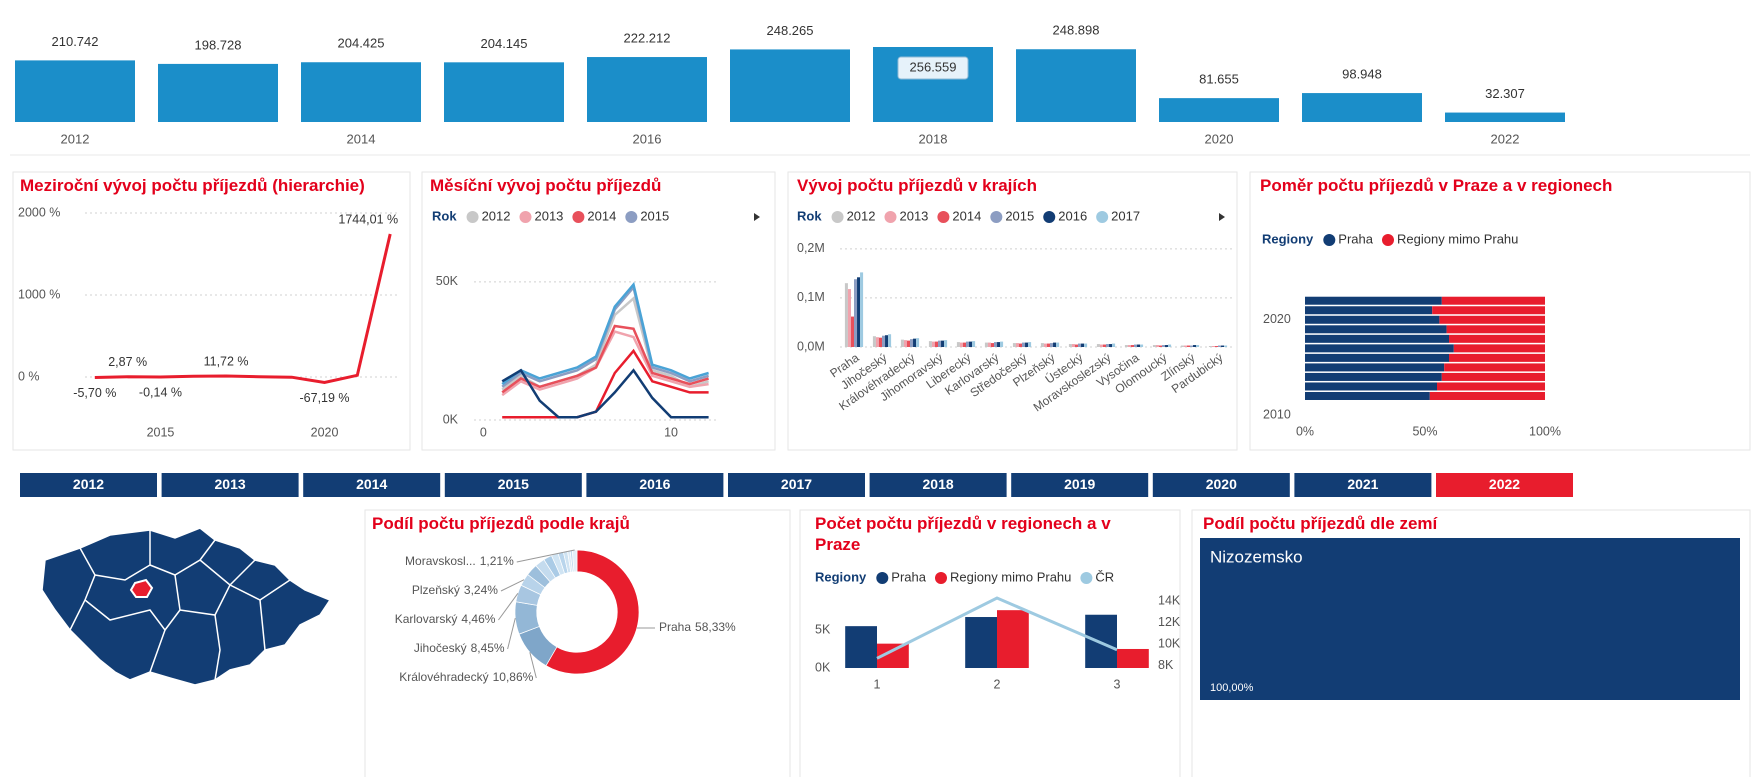 The height and width of the screenshot is (777, 1758). I want to click on line, so click(605, 383).